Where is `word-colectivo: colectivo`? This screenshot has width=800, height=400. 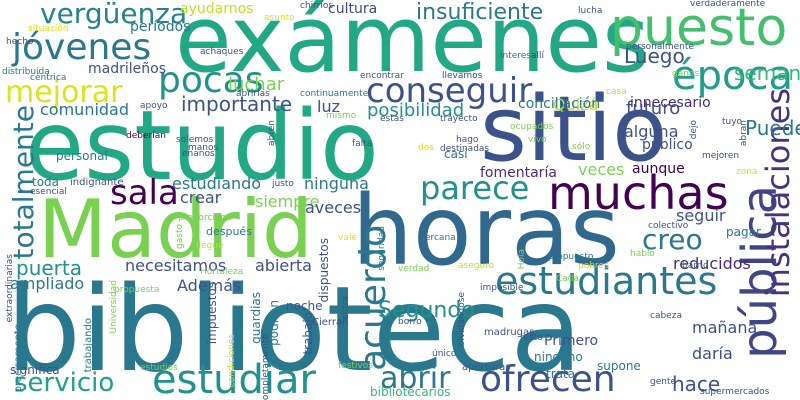
word-colectivo: colectivo is located at coordinates (668, 226).